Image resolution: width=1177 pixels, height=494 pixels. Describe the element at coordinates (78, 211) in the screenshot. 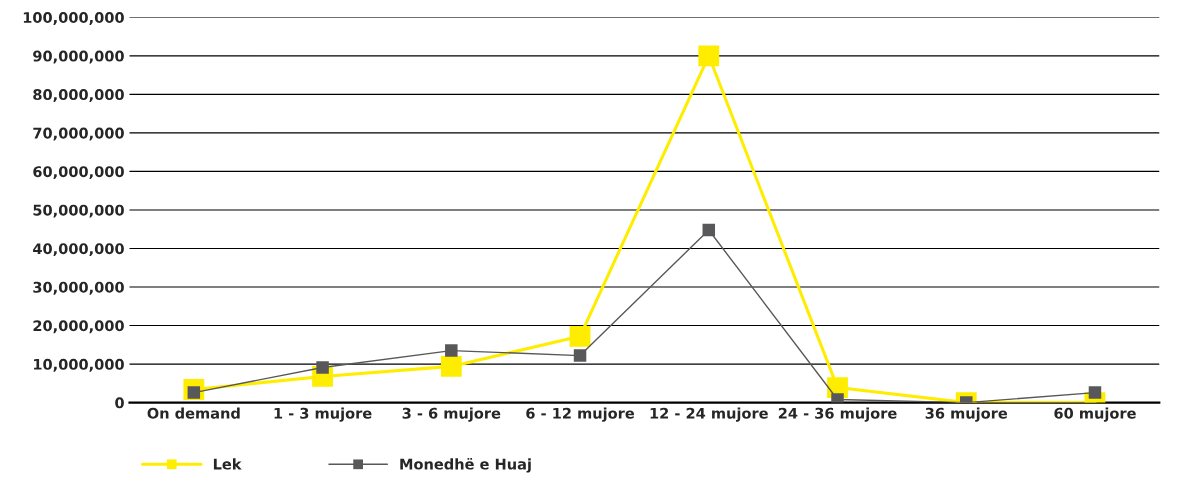

I see `y-tick-label: 50,000,000` at that location.